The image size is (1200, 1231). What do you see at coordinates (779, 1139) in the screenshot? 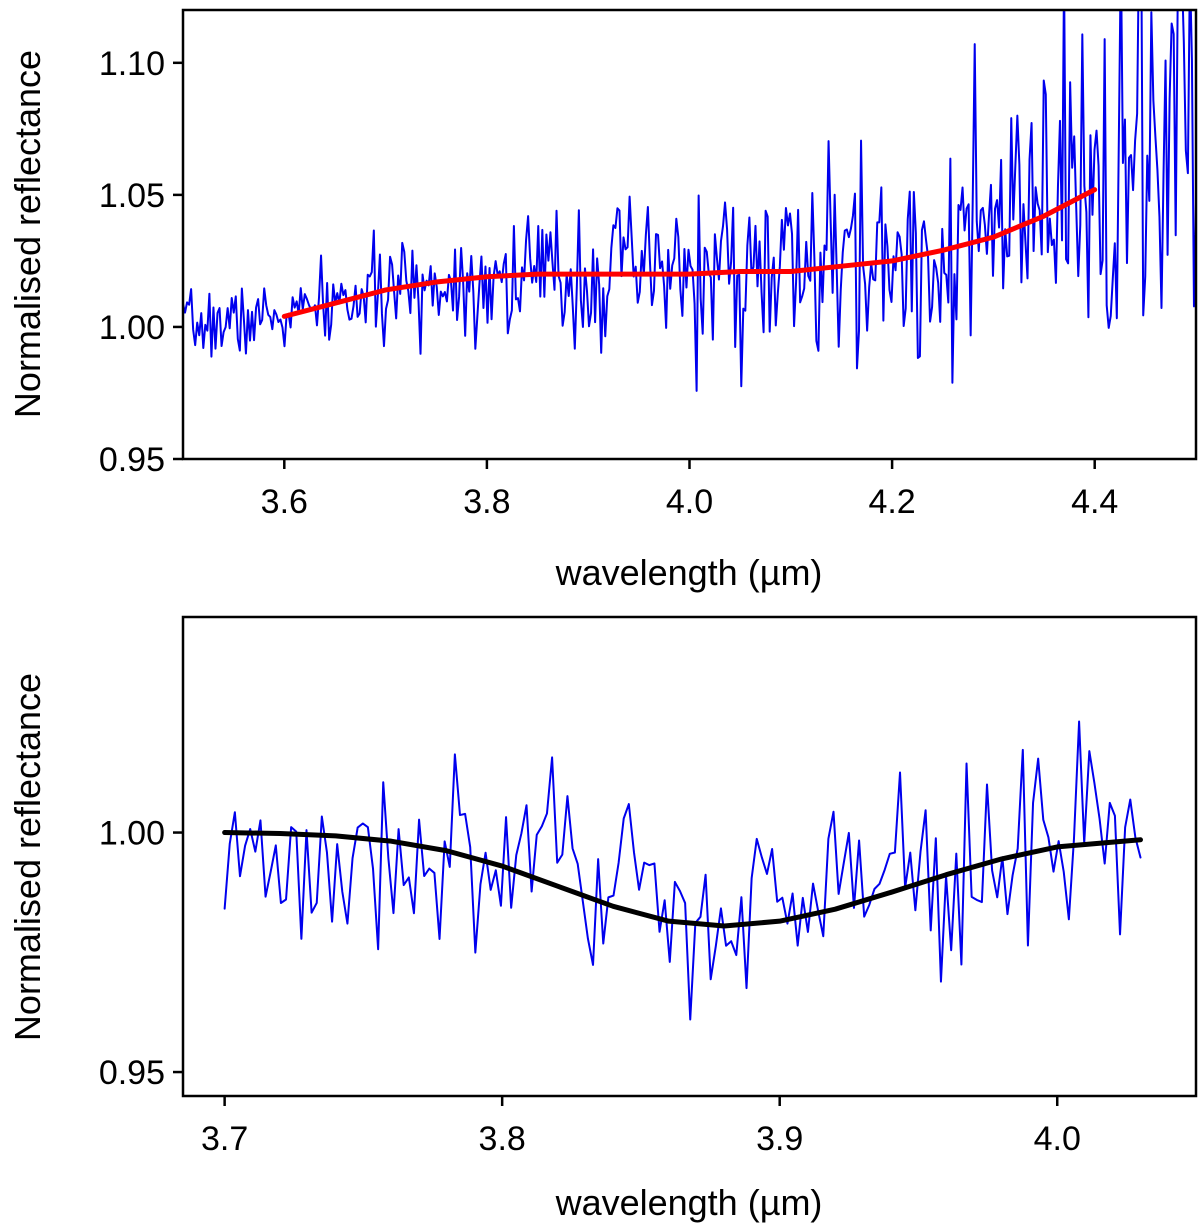
I see `bottom-panel-x-tick-label: 3.9` at bounding box center [779, 1139].